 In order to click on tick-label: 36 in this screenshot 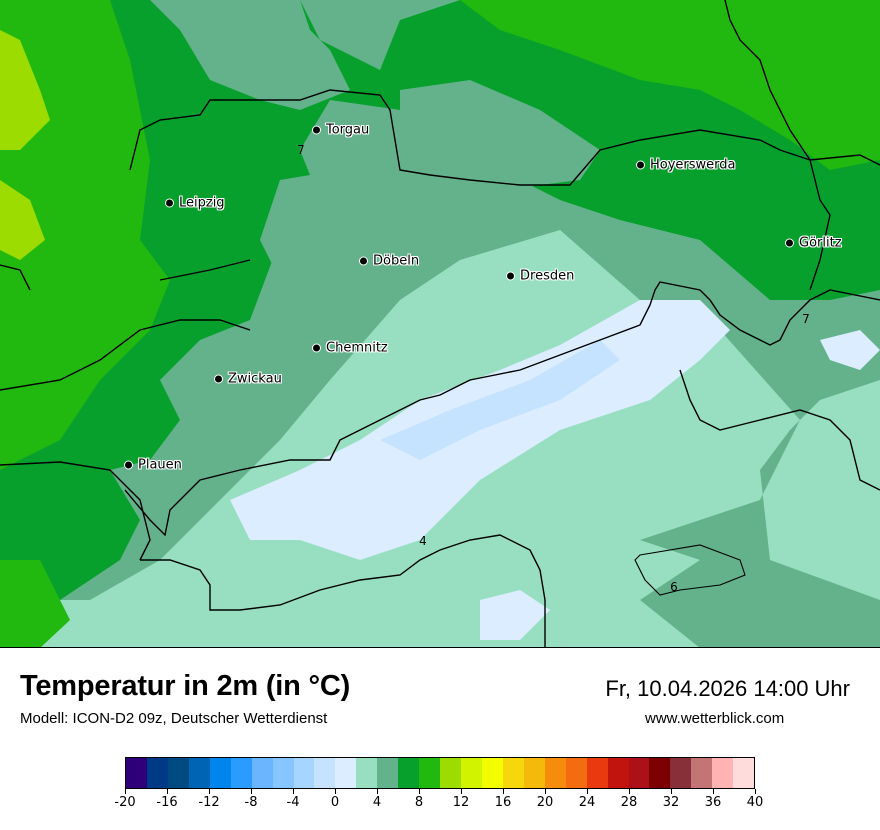, I will do `click(713, 802)`.